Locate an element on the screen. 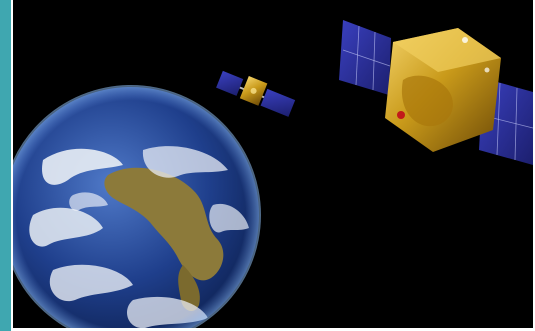  accent-bar is located at coordinates (5, 165).